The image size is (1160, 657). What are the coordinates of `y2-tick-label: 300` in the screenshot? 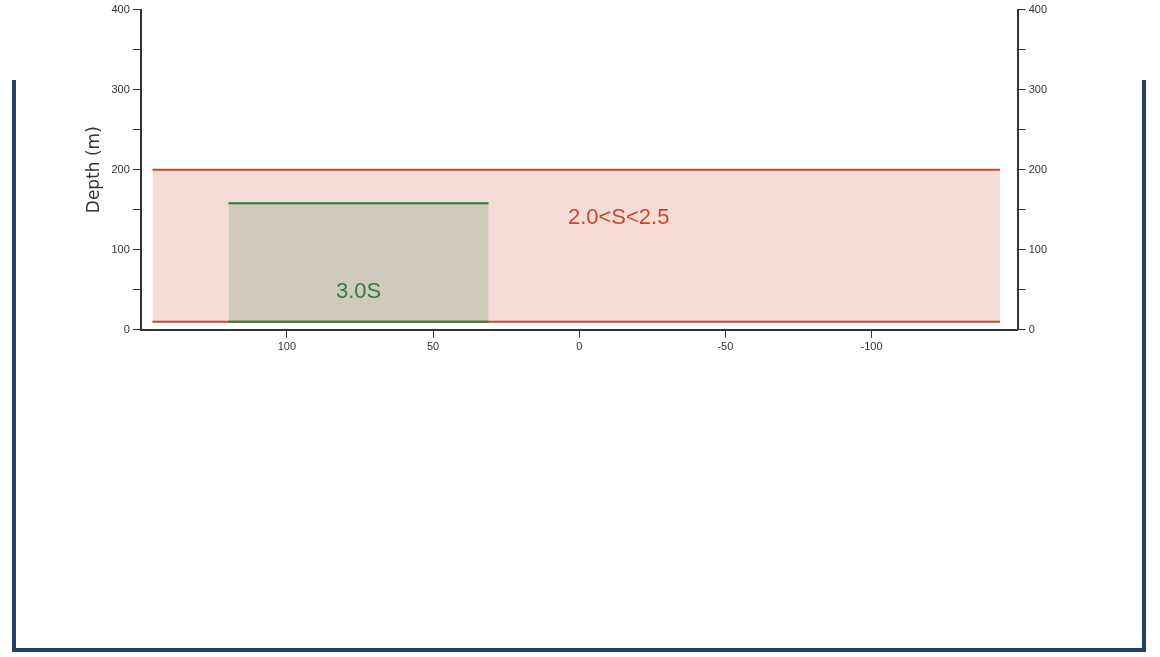 It's located at (1038, 88).